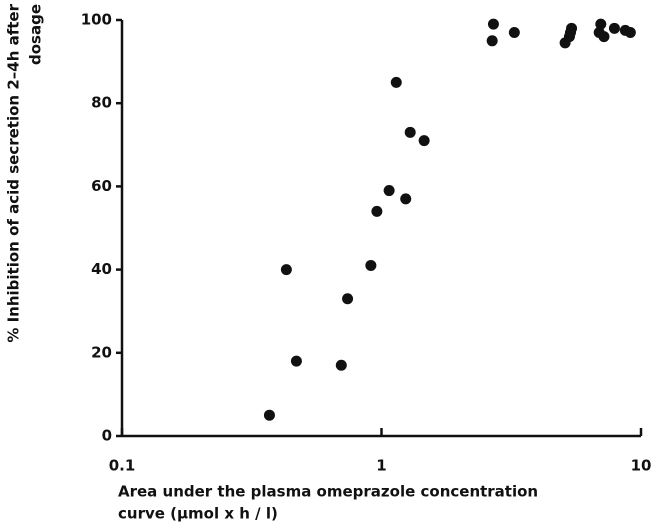  What do you see at coordinates (641, 466) in the screenshot?
I see `x-tick-label: 10` at bounding box center [641, 466].